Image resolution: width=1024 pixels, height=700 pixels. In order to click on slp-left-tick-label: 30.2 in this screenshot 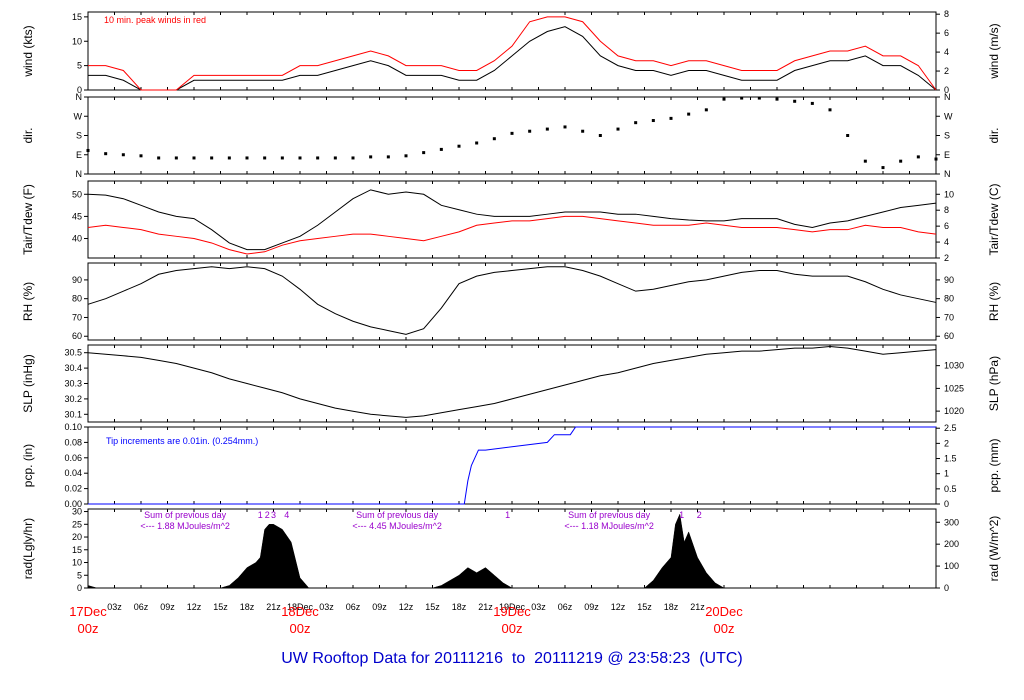, I will do `click(73, 399)`.